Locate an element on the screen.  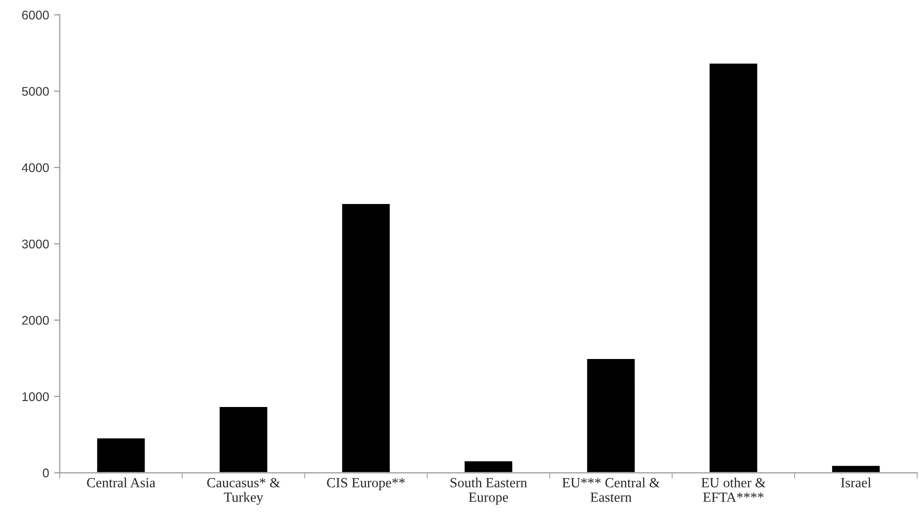
y-tick-label: 3000 is located at coordinates (35, 244).